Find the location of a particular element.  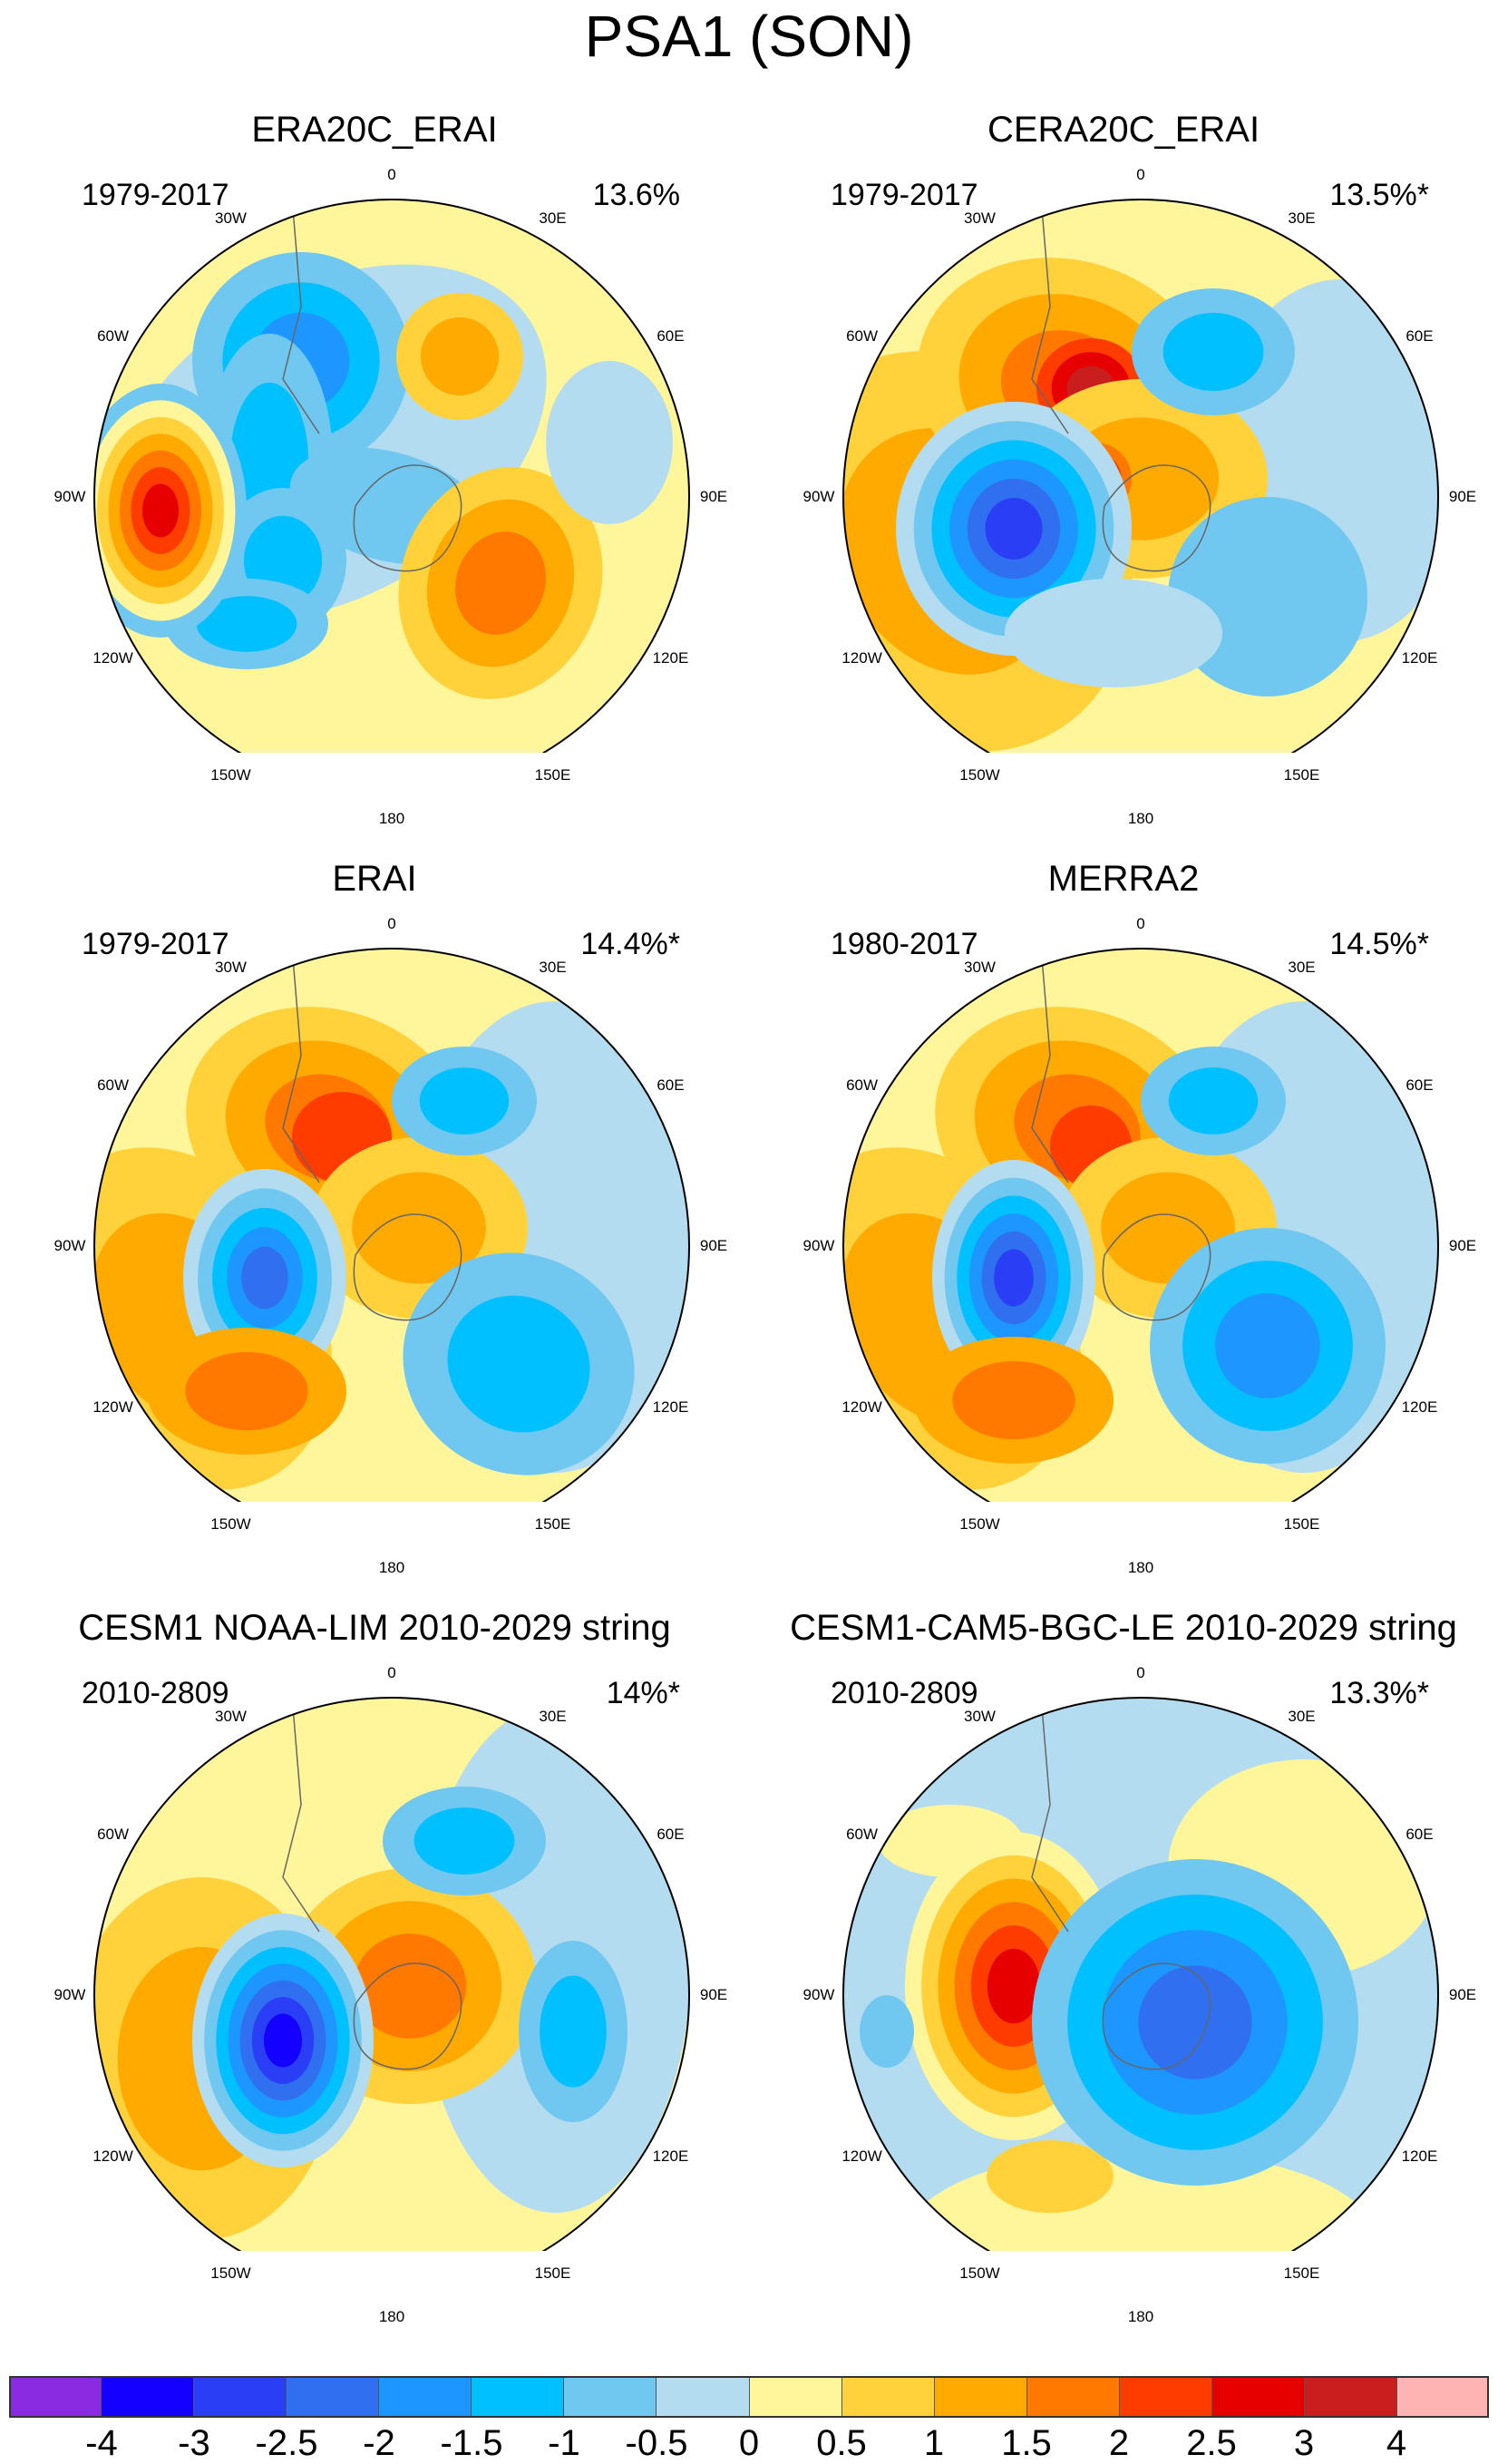

panel-percent: 13.3%* is located at coordinates (1379, 1693).